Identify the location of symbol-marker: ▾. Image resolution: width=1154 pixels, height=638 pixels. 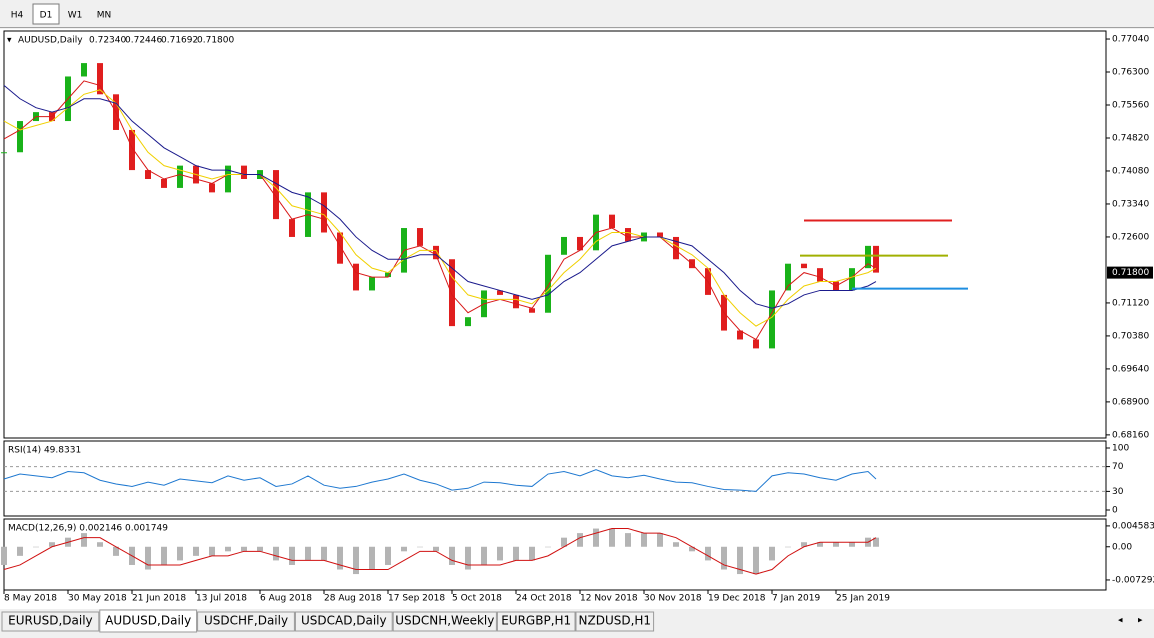
(9, 41).